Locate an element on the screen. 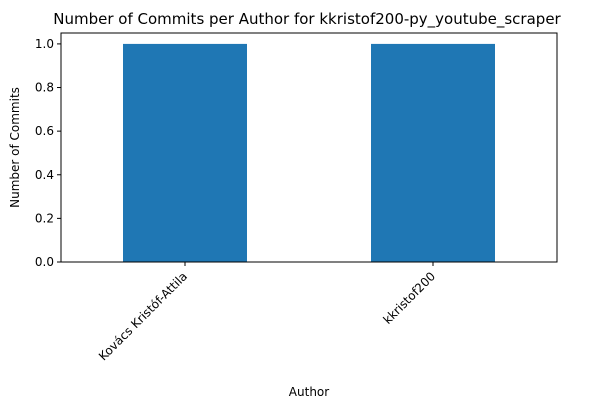  y-tick-label: 0.6 is located at coordinates (44, 131).